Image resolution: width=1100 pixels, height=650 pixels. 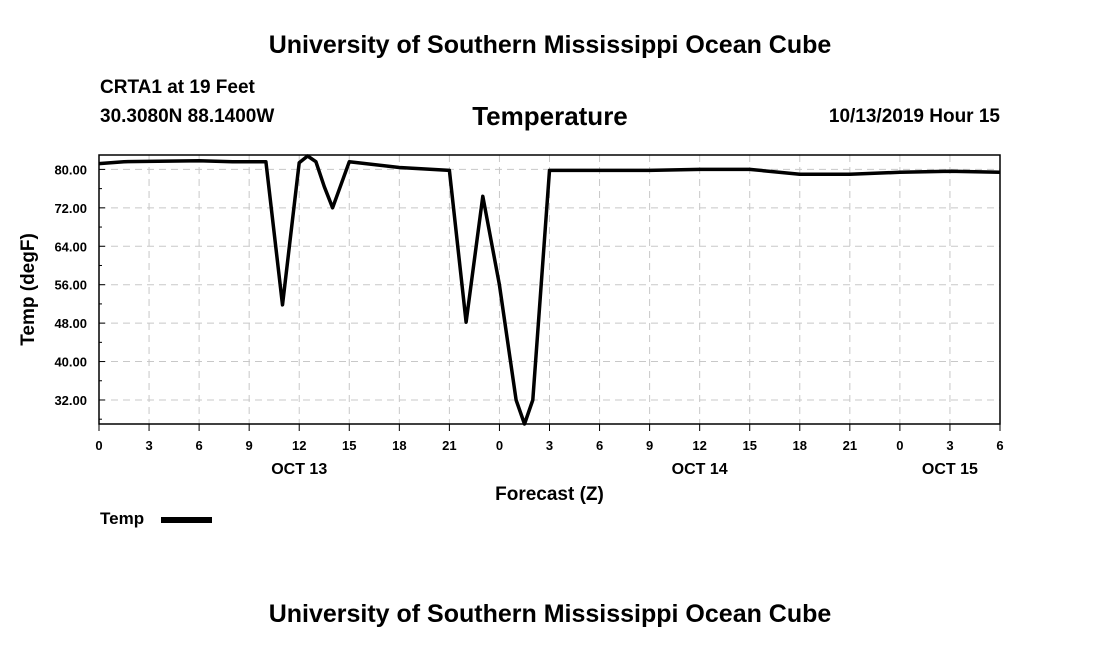 What do you see at coordinates (70, 285) in the screenshot?
I see `y-tick-label: 56.00` at bounding box center [70, 285].